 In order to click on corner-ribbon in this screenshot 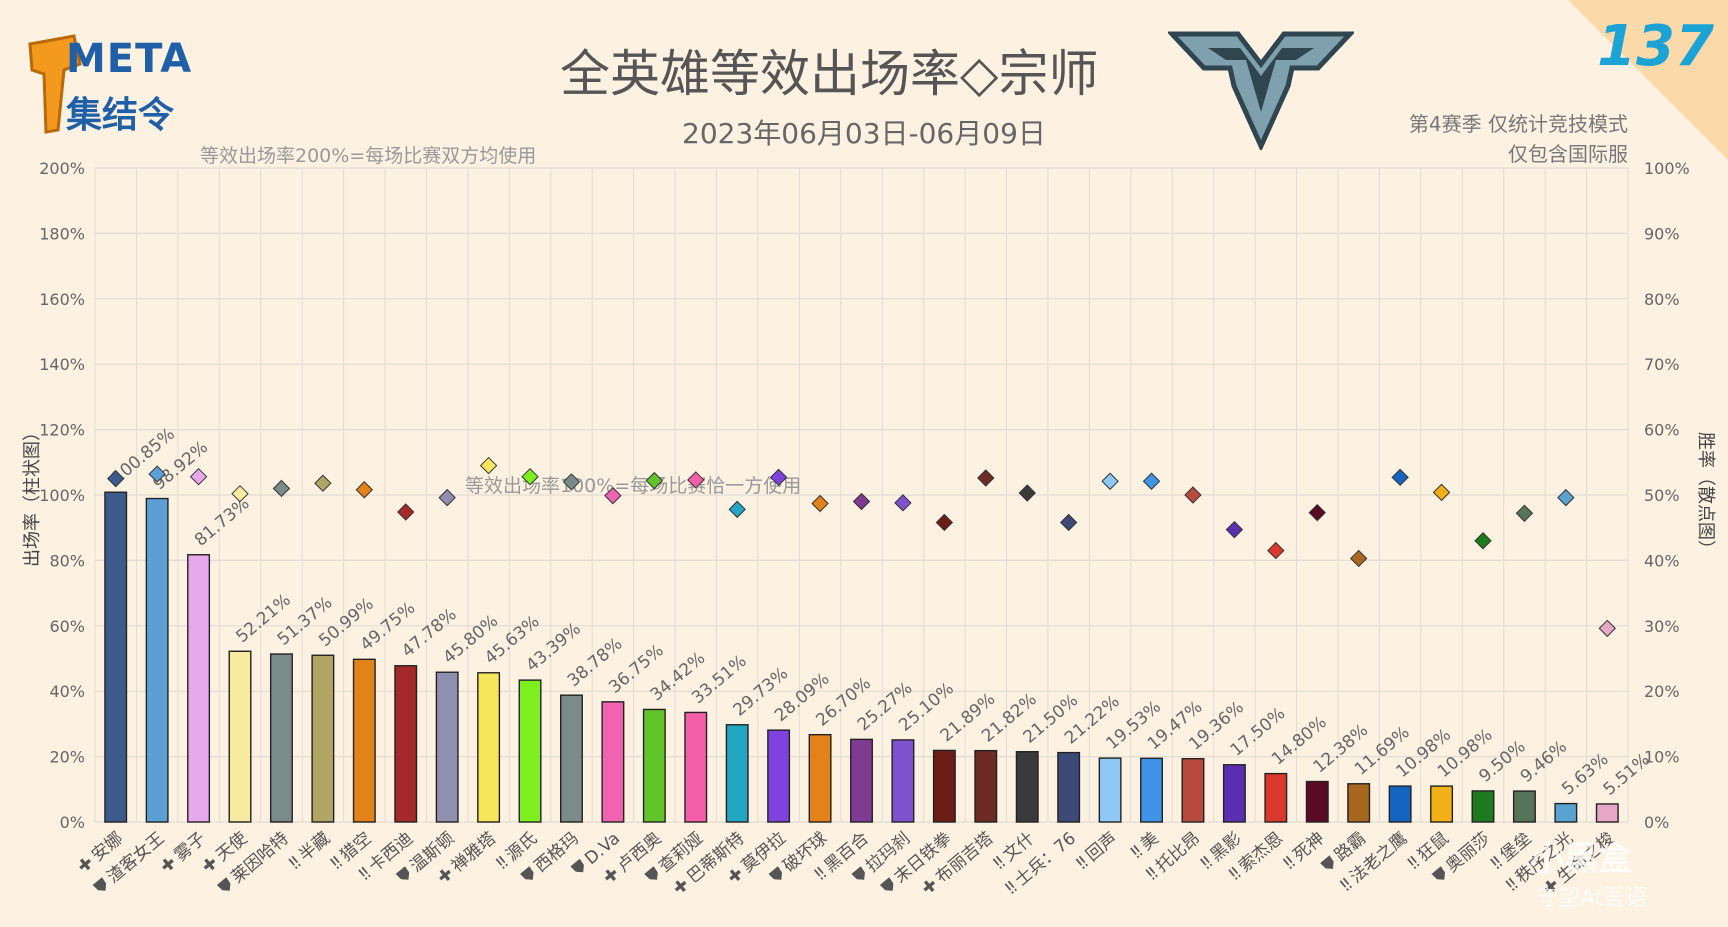, I will do `click(1648, 80)`.